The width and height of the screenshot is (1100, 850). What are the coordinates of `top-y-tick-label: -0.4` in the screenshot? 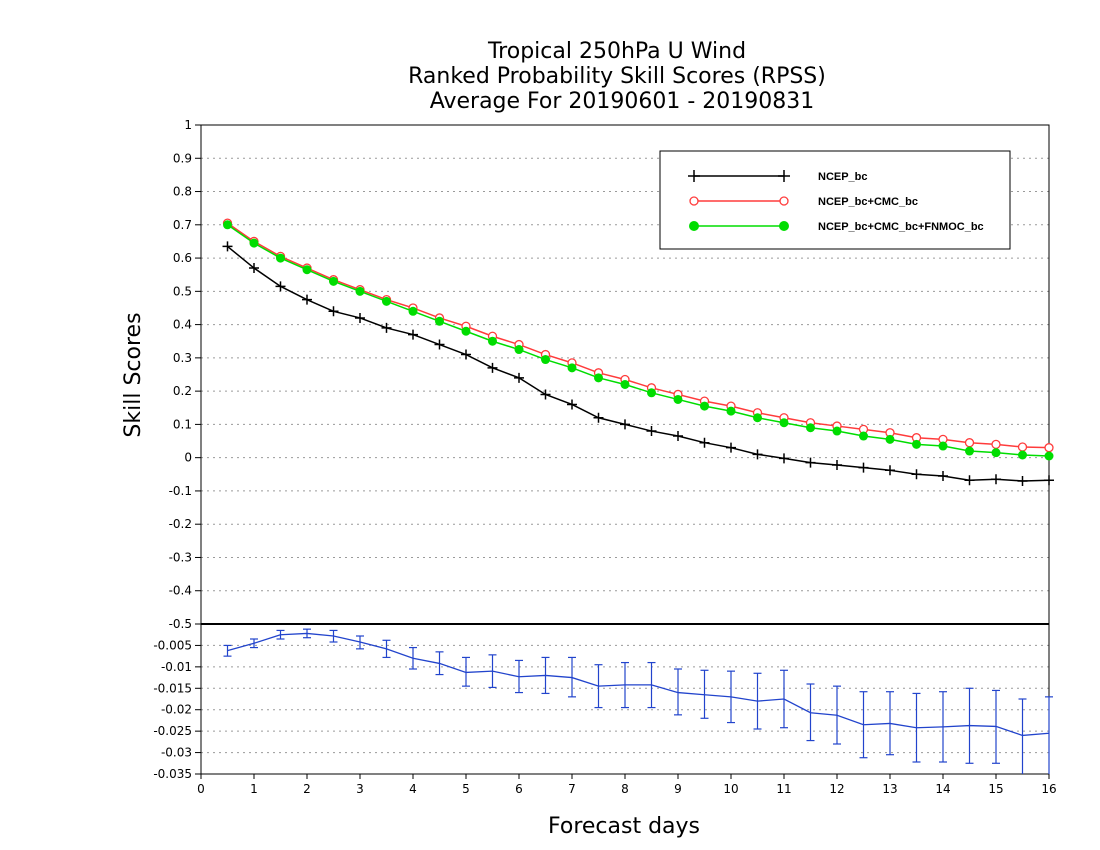 It's located at (180, 591).